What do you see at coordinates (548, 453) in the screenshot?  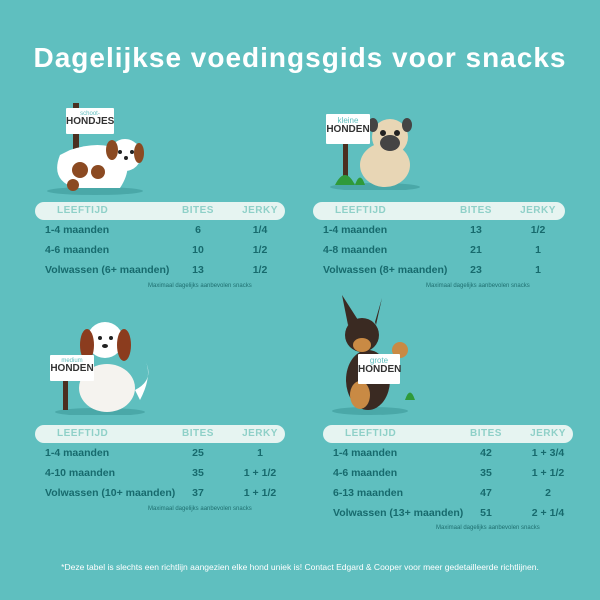 I see `cell-jerky: 1 + 3/4` at bounding box center [548, 453].